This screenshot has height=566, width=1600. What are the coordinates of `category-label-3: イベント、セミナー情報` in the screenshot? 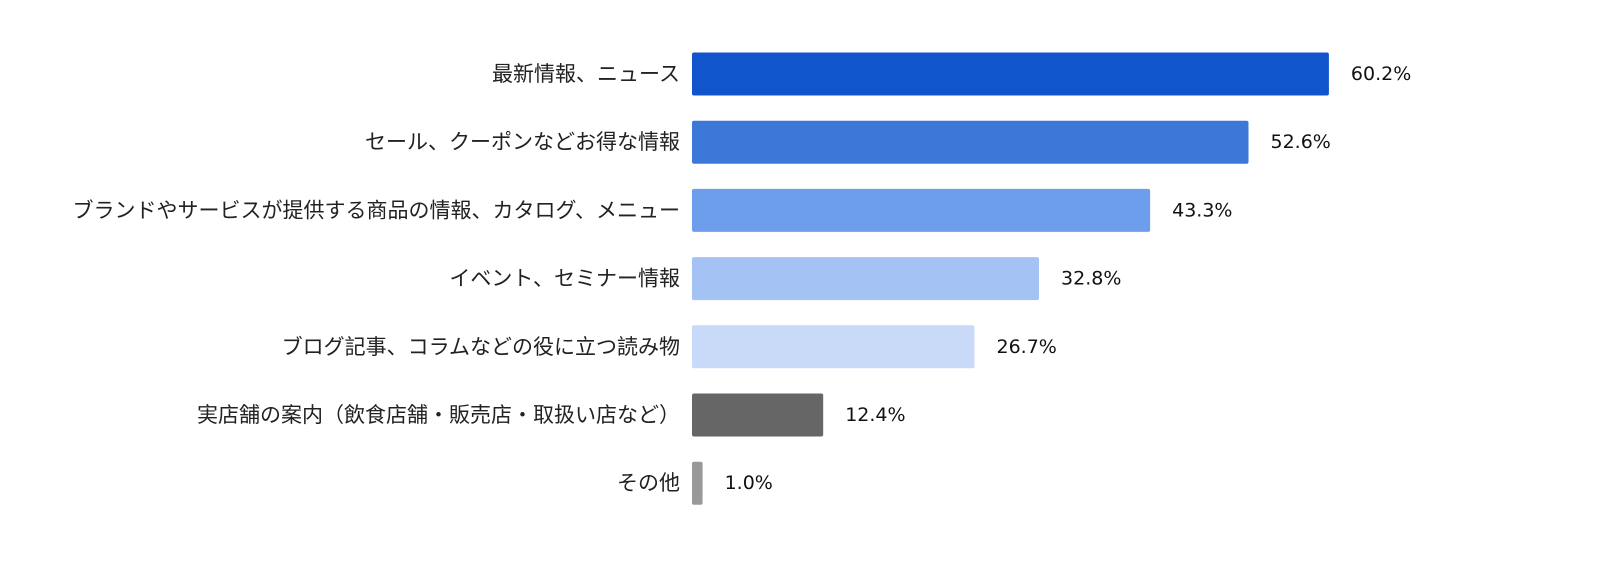 It's located at (564, 279).